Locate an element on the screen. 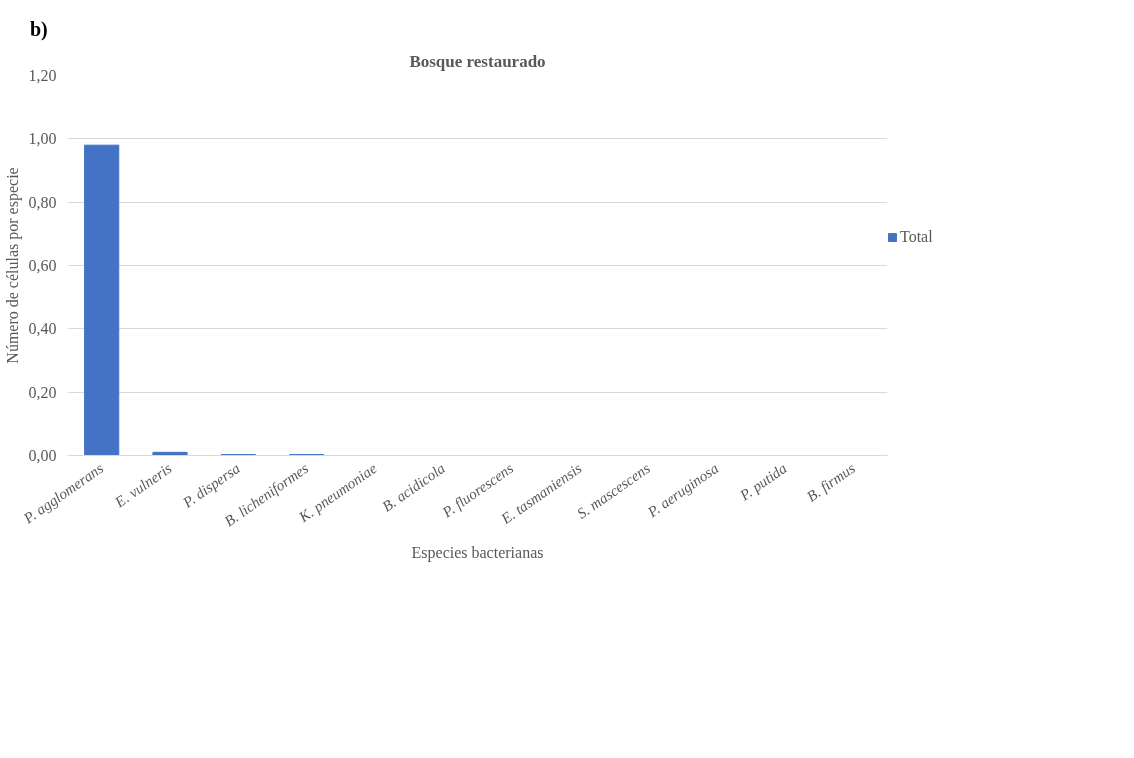 This screenshot has width=1134, height=758. y-tick-label: 1,20 is located at coordinates (42, 75).